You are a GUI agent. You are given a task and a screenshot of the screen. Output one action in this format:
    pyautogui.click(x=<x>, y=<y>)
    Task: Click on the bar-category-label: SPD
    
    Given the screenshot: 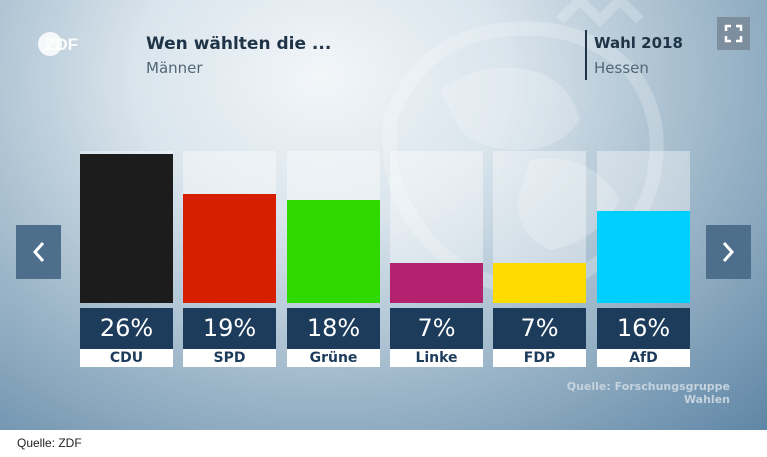 What is the action you would take?
    pyautogui.click(x=229, y=358)
    